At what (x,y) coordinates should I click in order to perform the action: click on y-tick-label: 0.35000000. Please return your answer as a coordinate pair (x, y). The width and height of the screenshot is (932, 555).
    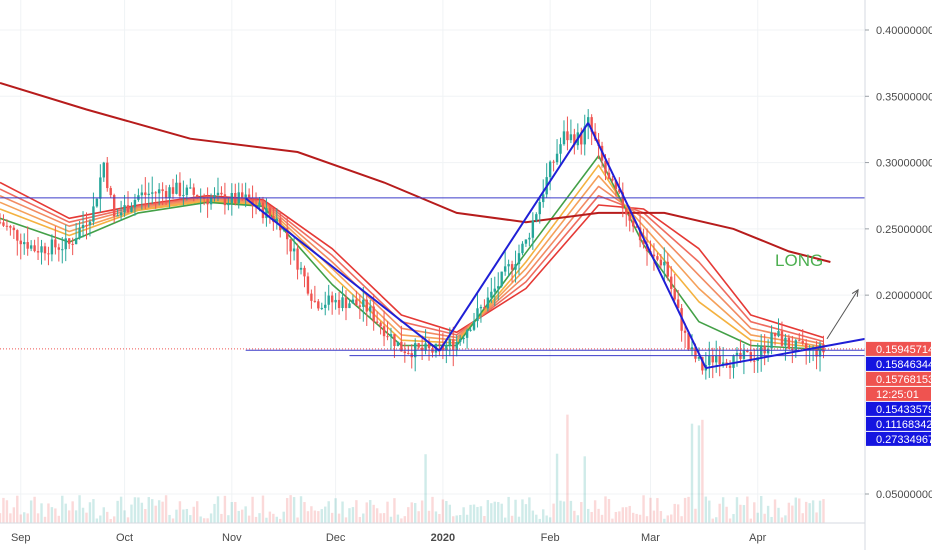
    Looking at the image, I should click on (904, 97).